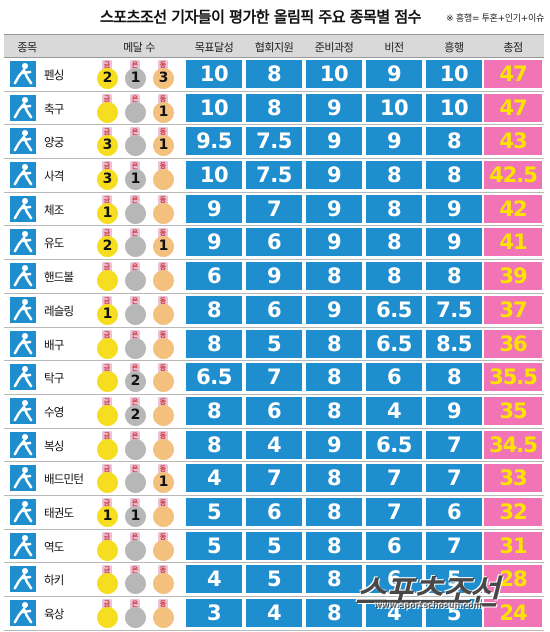 The image size is (550, 632). What do you see at coordinates (274, 242) in the screenshot?
I see `score-federation: 6` at bounding box center [274, 242].